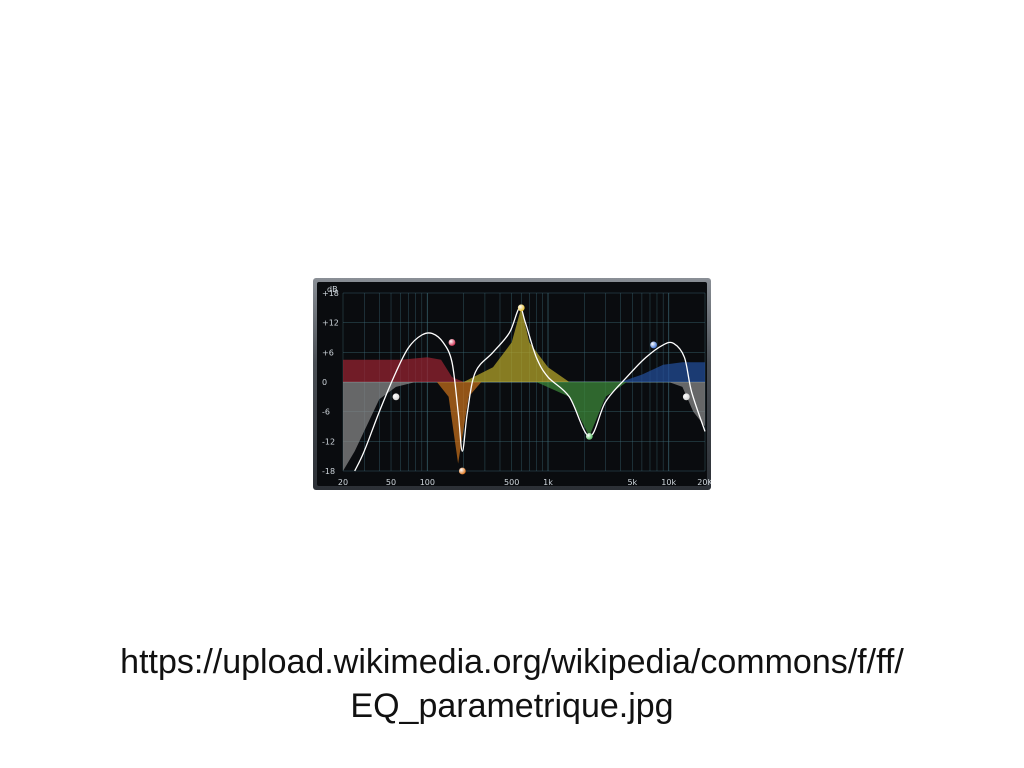  What do you see at coordinates (324, 382) in the screenshot?
I see `y-tick-label: 0` at bounding box center [324, 382].